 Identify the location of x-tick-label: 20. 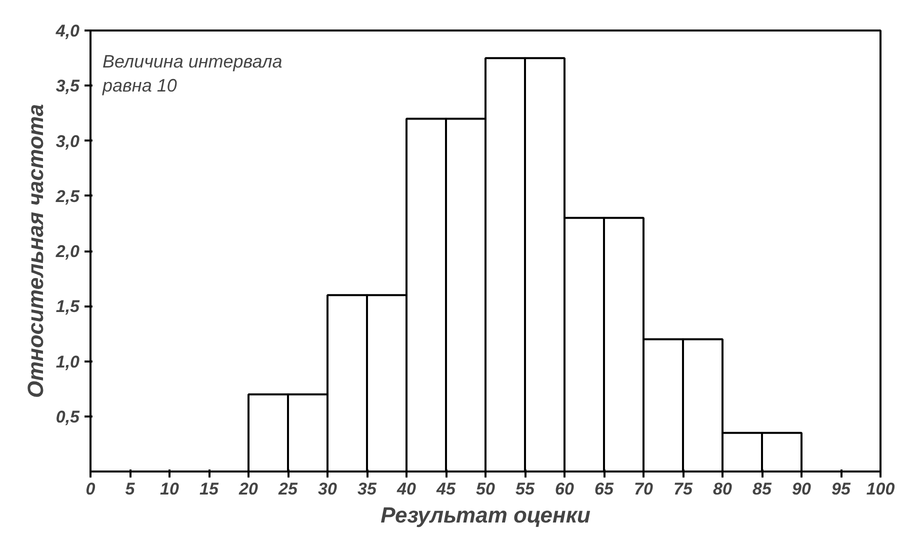
(248, 489).